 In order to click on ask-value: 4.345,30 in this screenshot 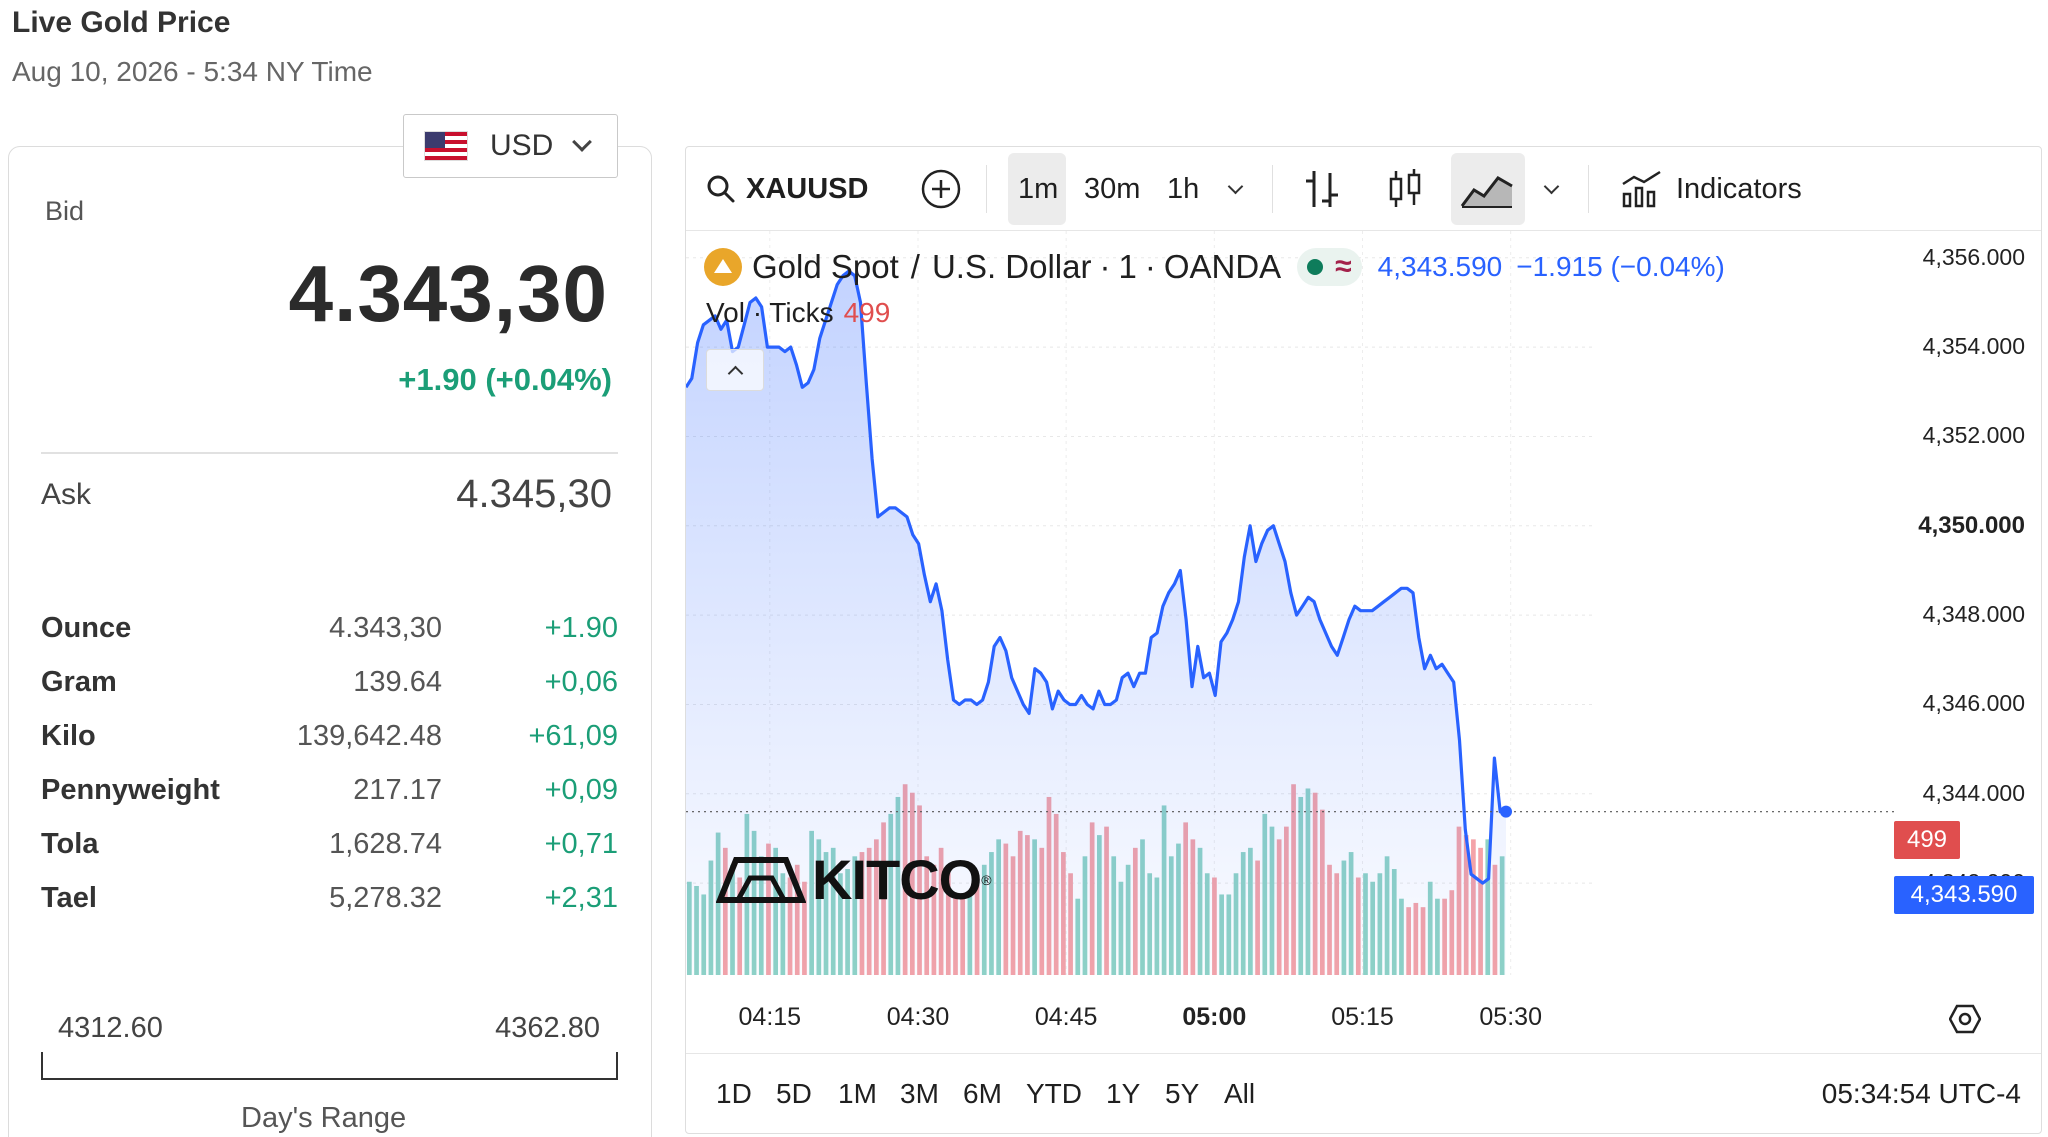, I will do `click(534, 494)`.